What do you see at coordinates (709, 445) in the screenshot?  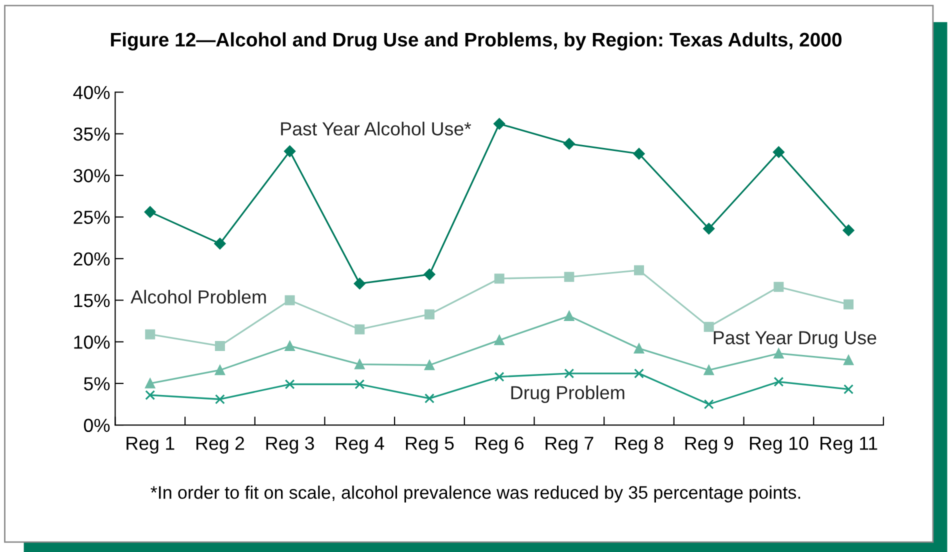 I see `x-tick-label: Reg 9` at bounding box center [709, 445].